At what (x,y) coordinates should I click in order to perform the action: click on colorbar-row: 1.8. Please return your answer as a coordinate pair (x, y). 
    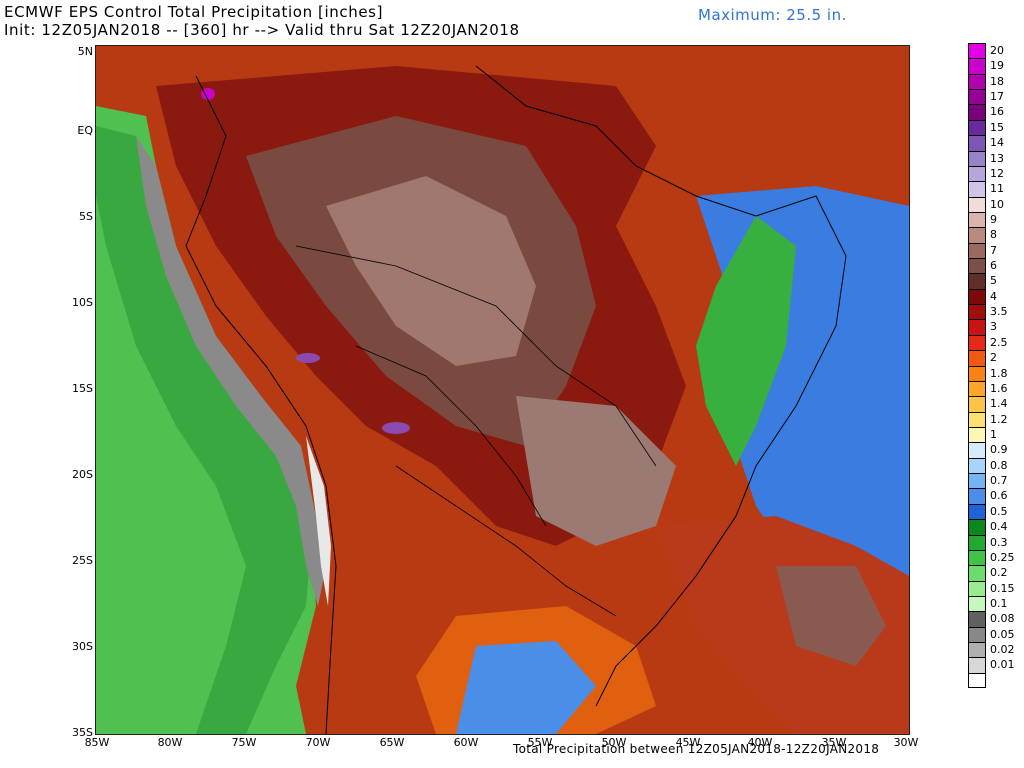
    Looking at the image, I should click on (996, 373).